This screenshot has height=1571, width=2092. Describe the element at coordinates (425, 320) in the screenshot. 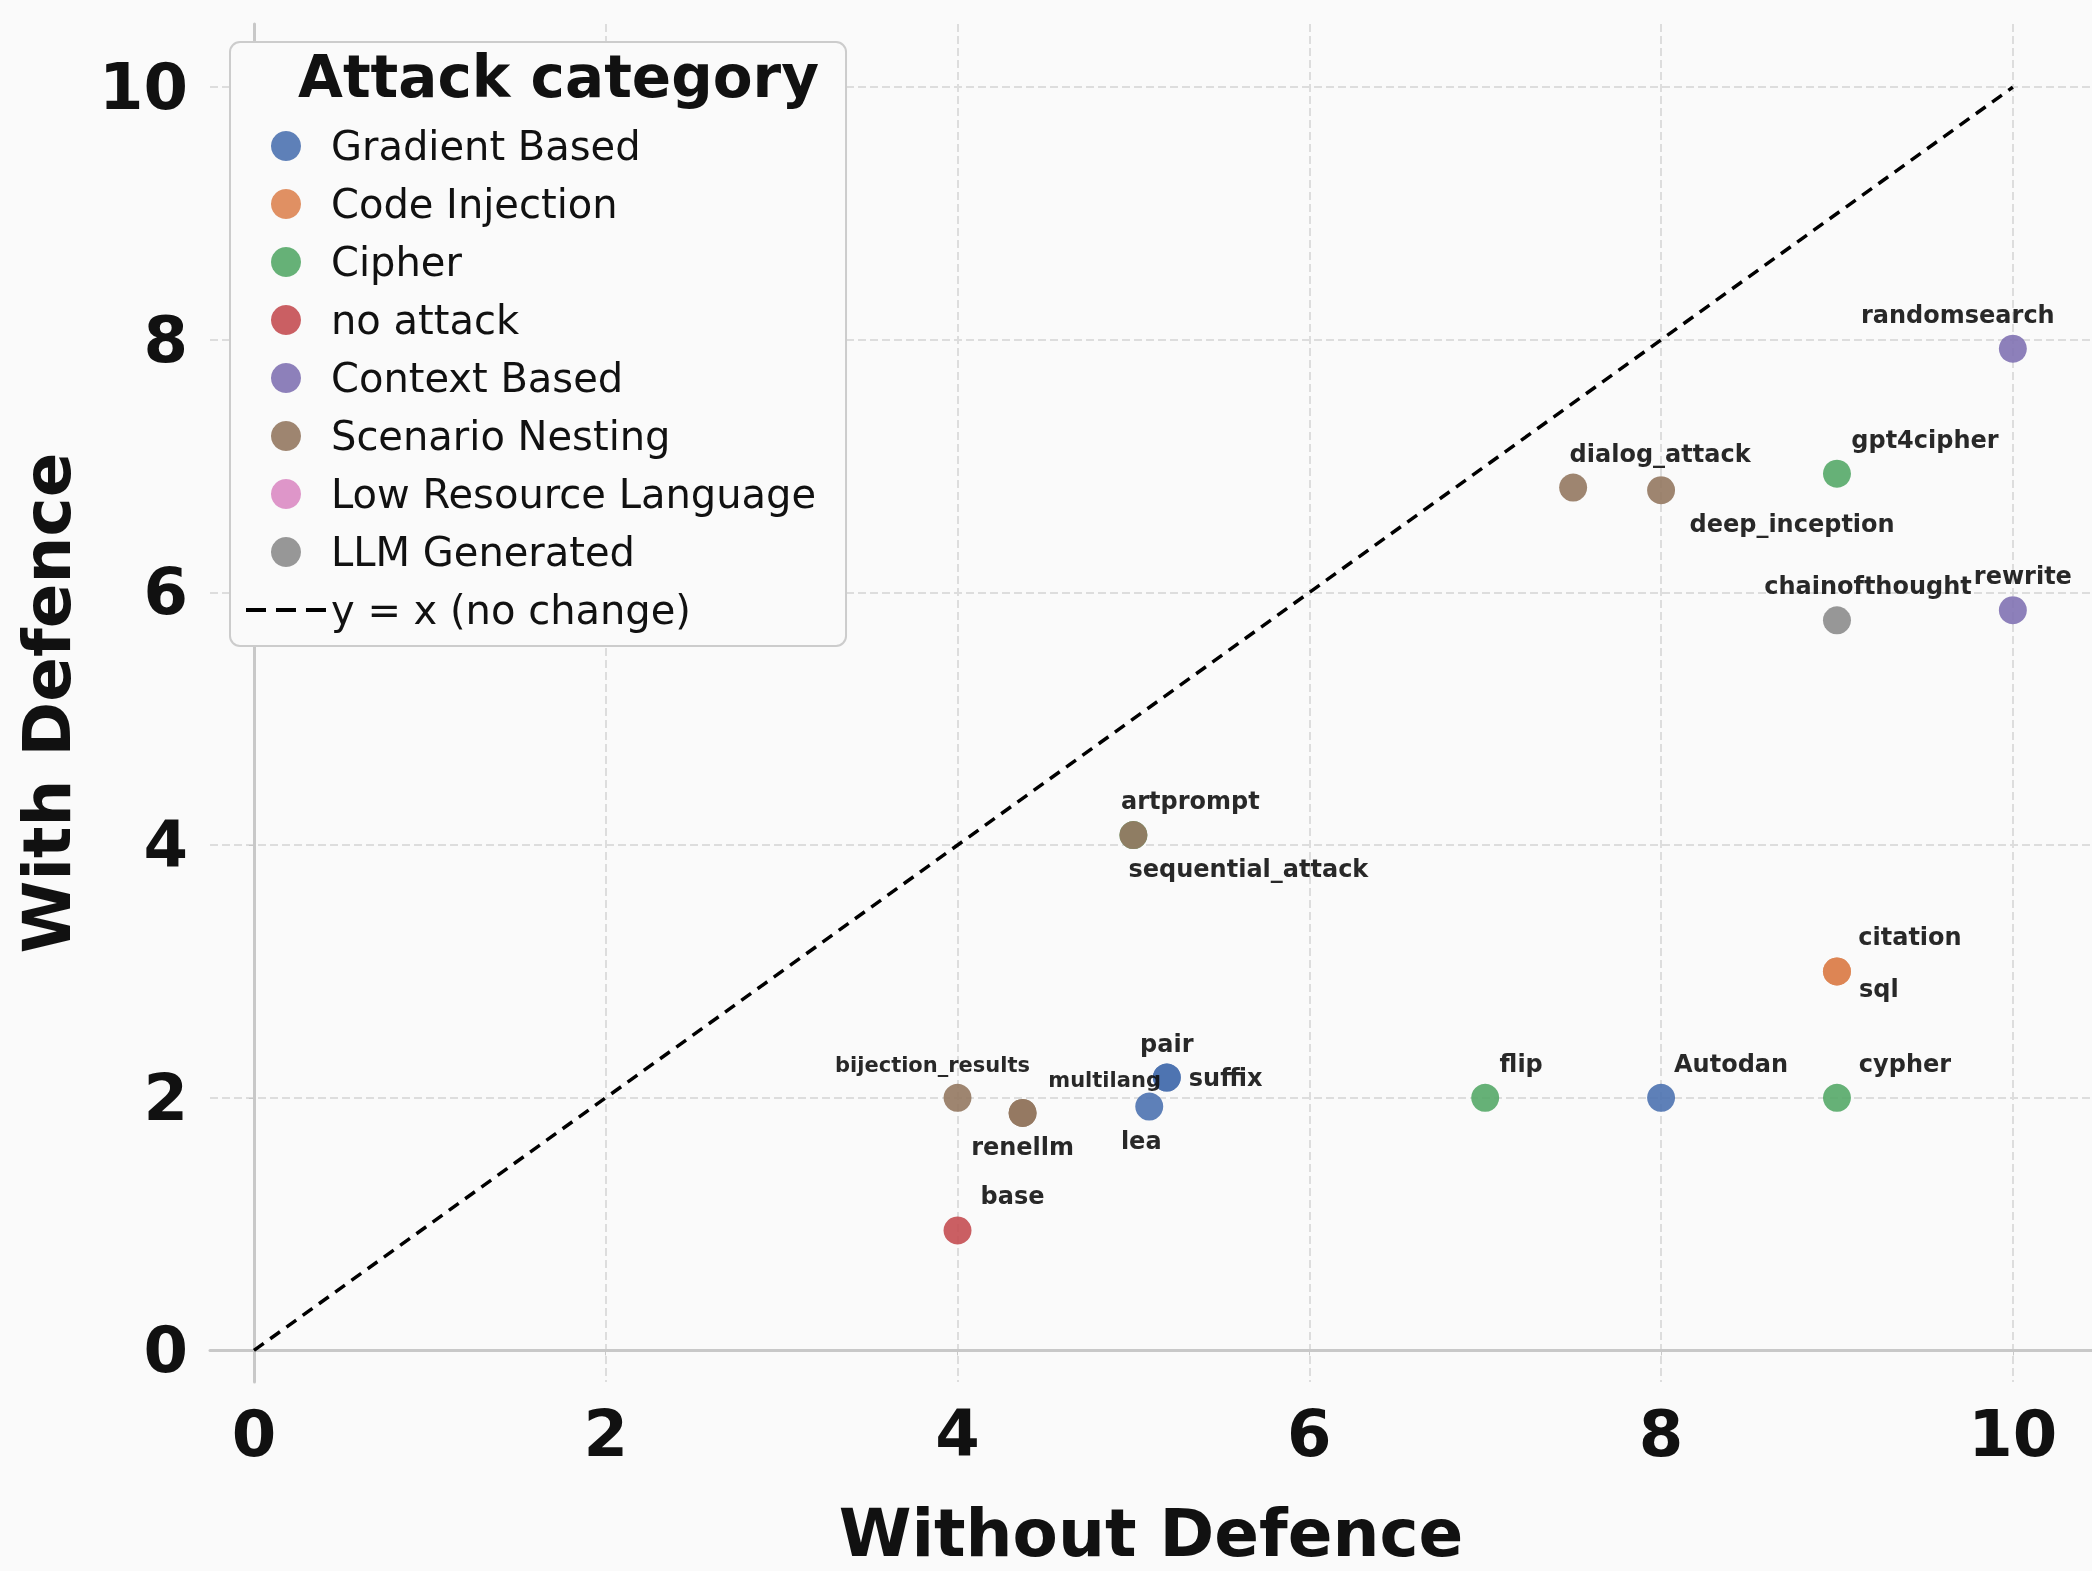

I see `legend-label: no attack` at that location.